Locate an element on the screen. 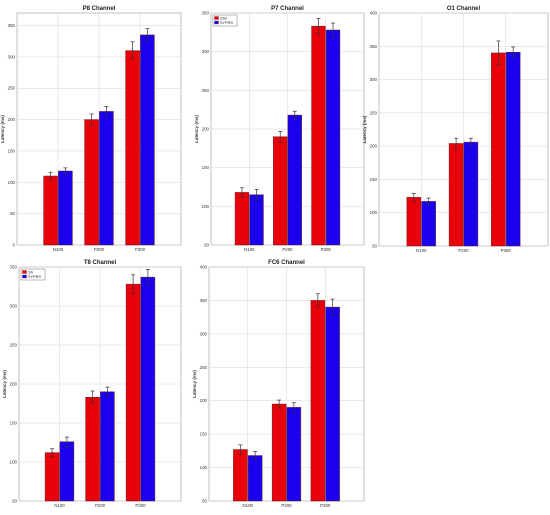 The height and width of the screenshot is (515, 550). y-tick-label: 0 is located at coordinates (14, 245).